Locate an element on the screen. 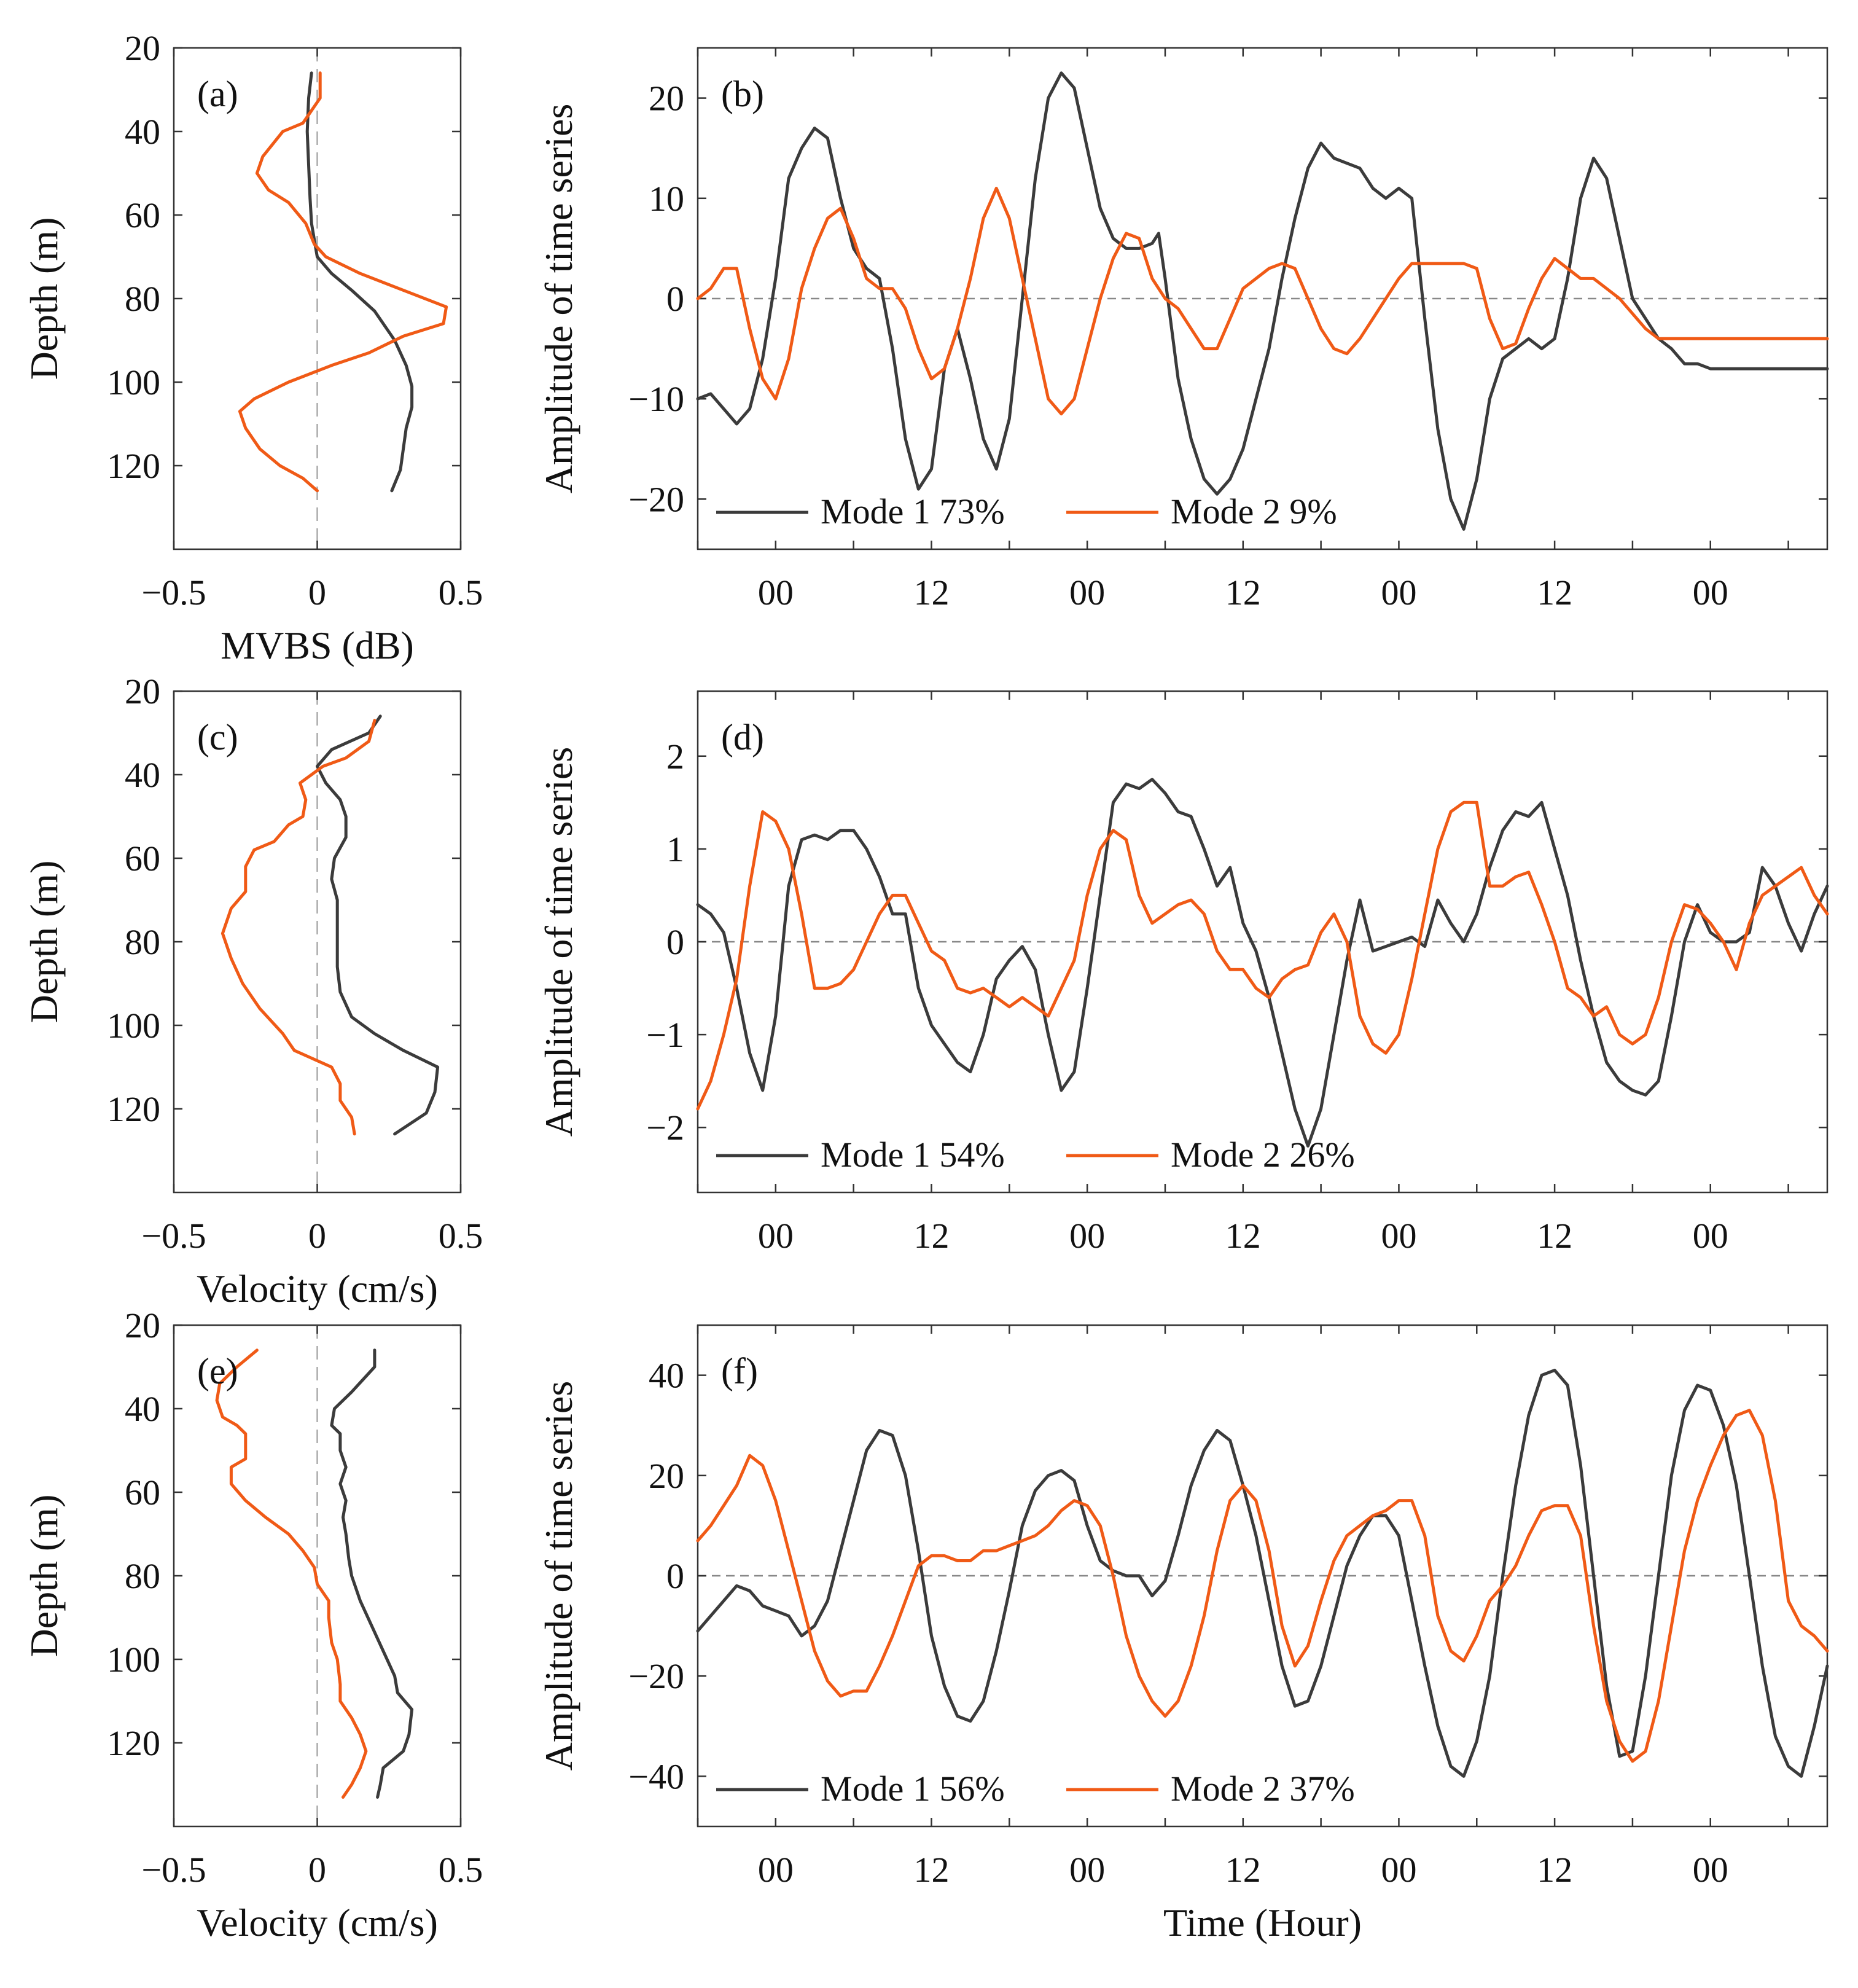 This screenshot has width=1858, height=1988. legend-label: Mode 2 9% is located at coordinates (1254, 511).